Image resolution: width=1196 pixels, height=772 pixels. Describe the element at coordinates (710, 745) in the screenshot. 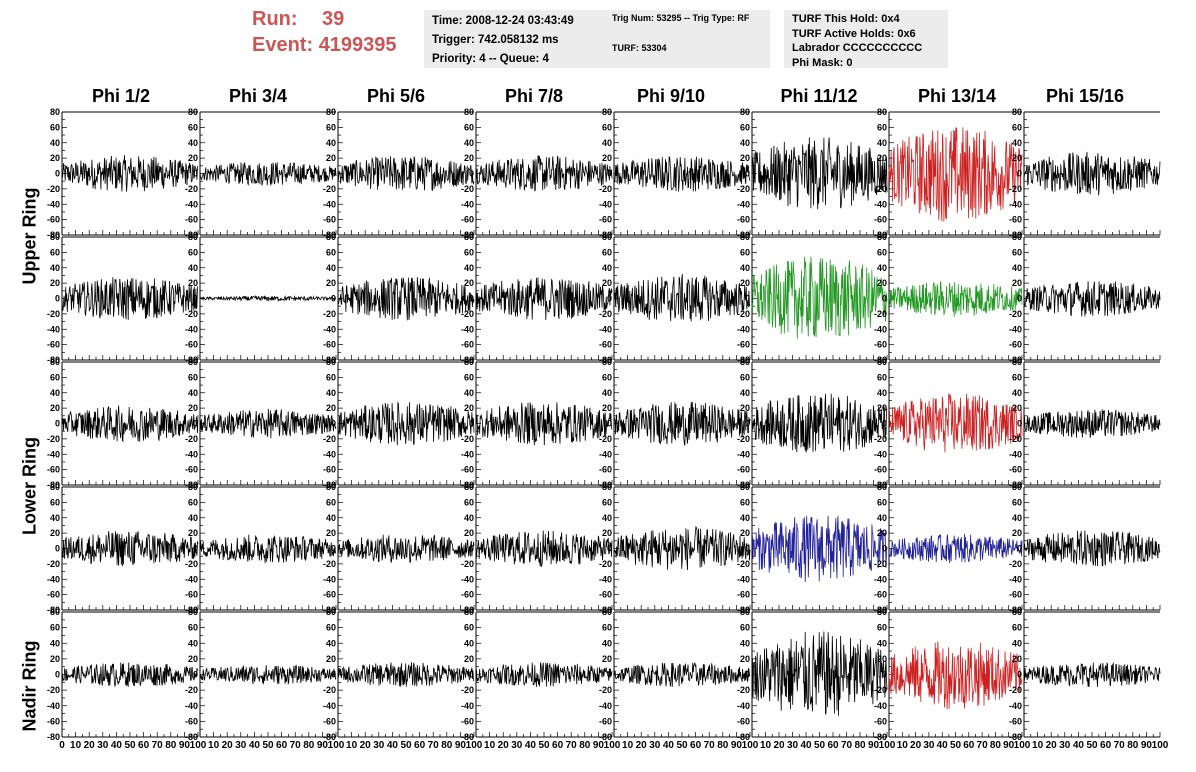

I see `x-tick-label: 70` at that location.